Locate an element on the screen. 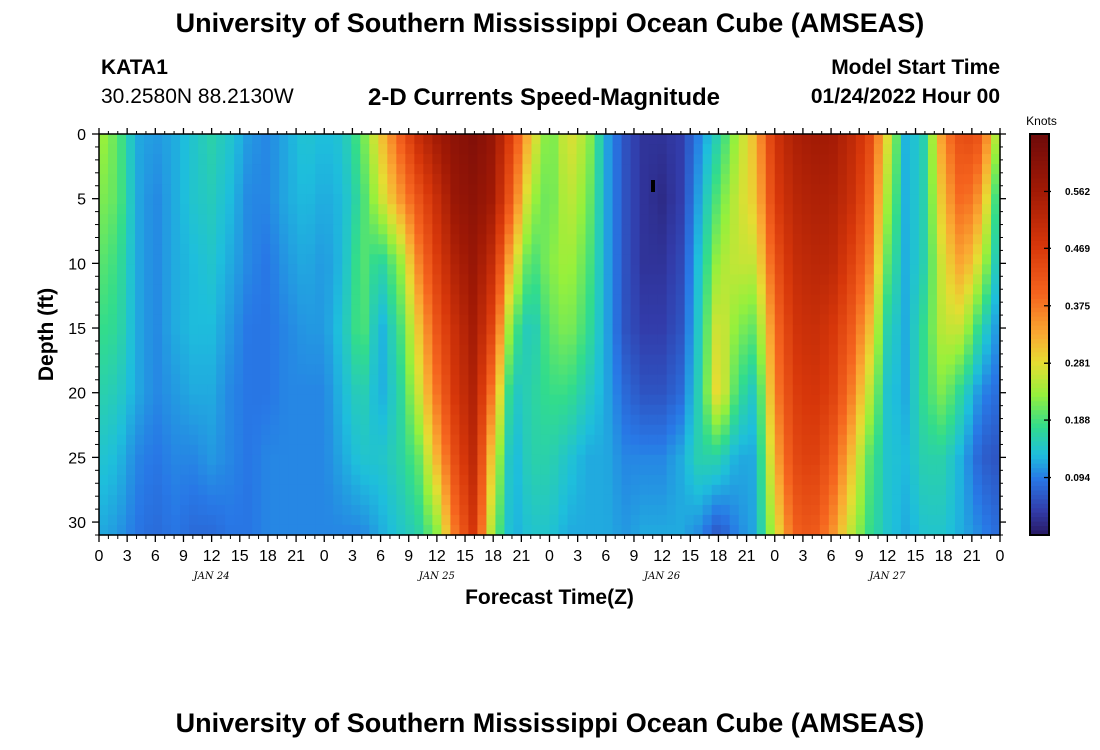  x-tick-label: 0 is located at coordinates (324, 556).